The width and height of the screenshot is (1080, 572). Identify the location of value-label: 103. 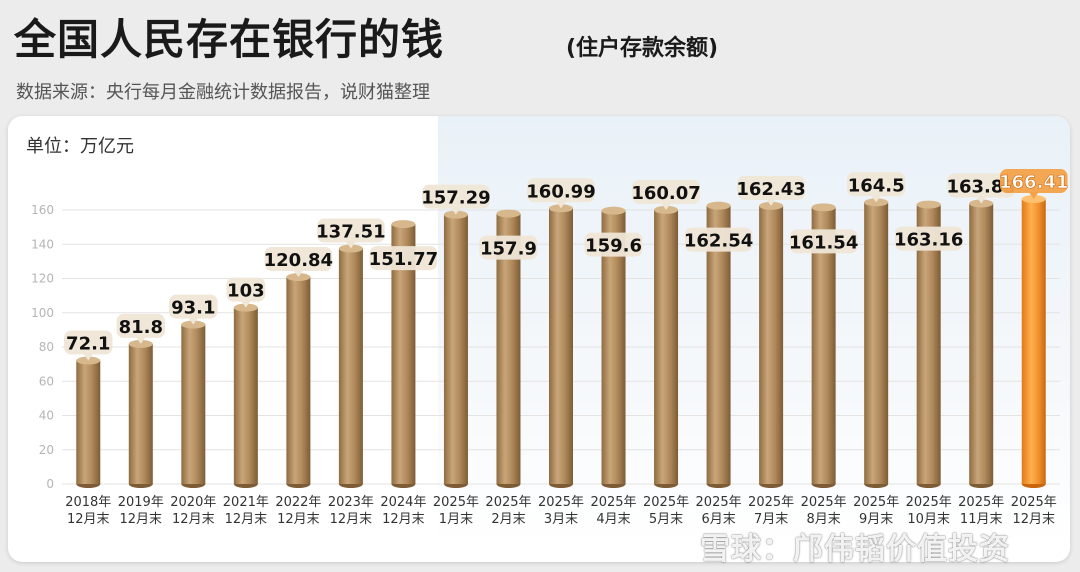
(246, 292).